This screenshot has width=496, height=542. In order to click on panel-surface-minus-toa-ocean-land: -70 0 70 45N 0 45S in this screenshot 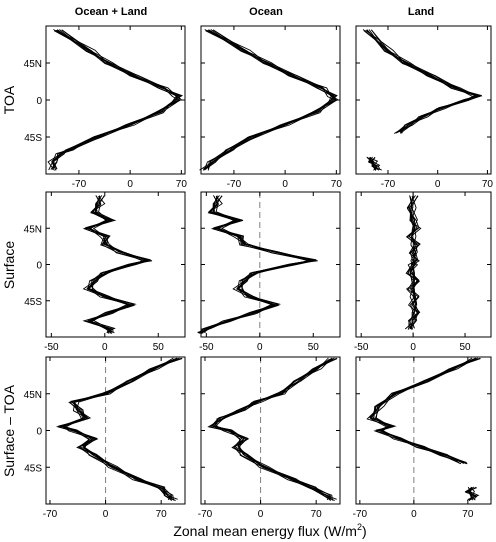, I will do `click(105, 438)`.